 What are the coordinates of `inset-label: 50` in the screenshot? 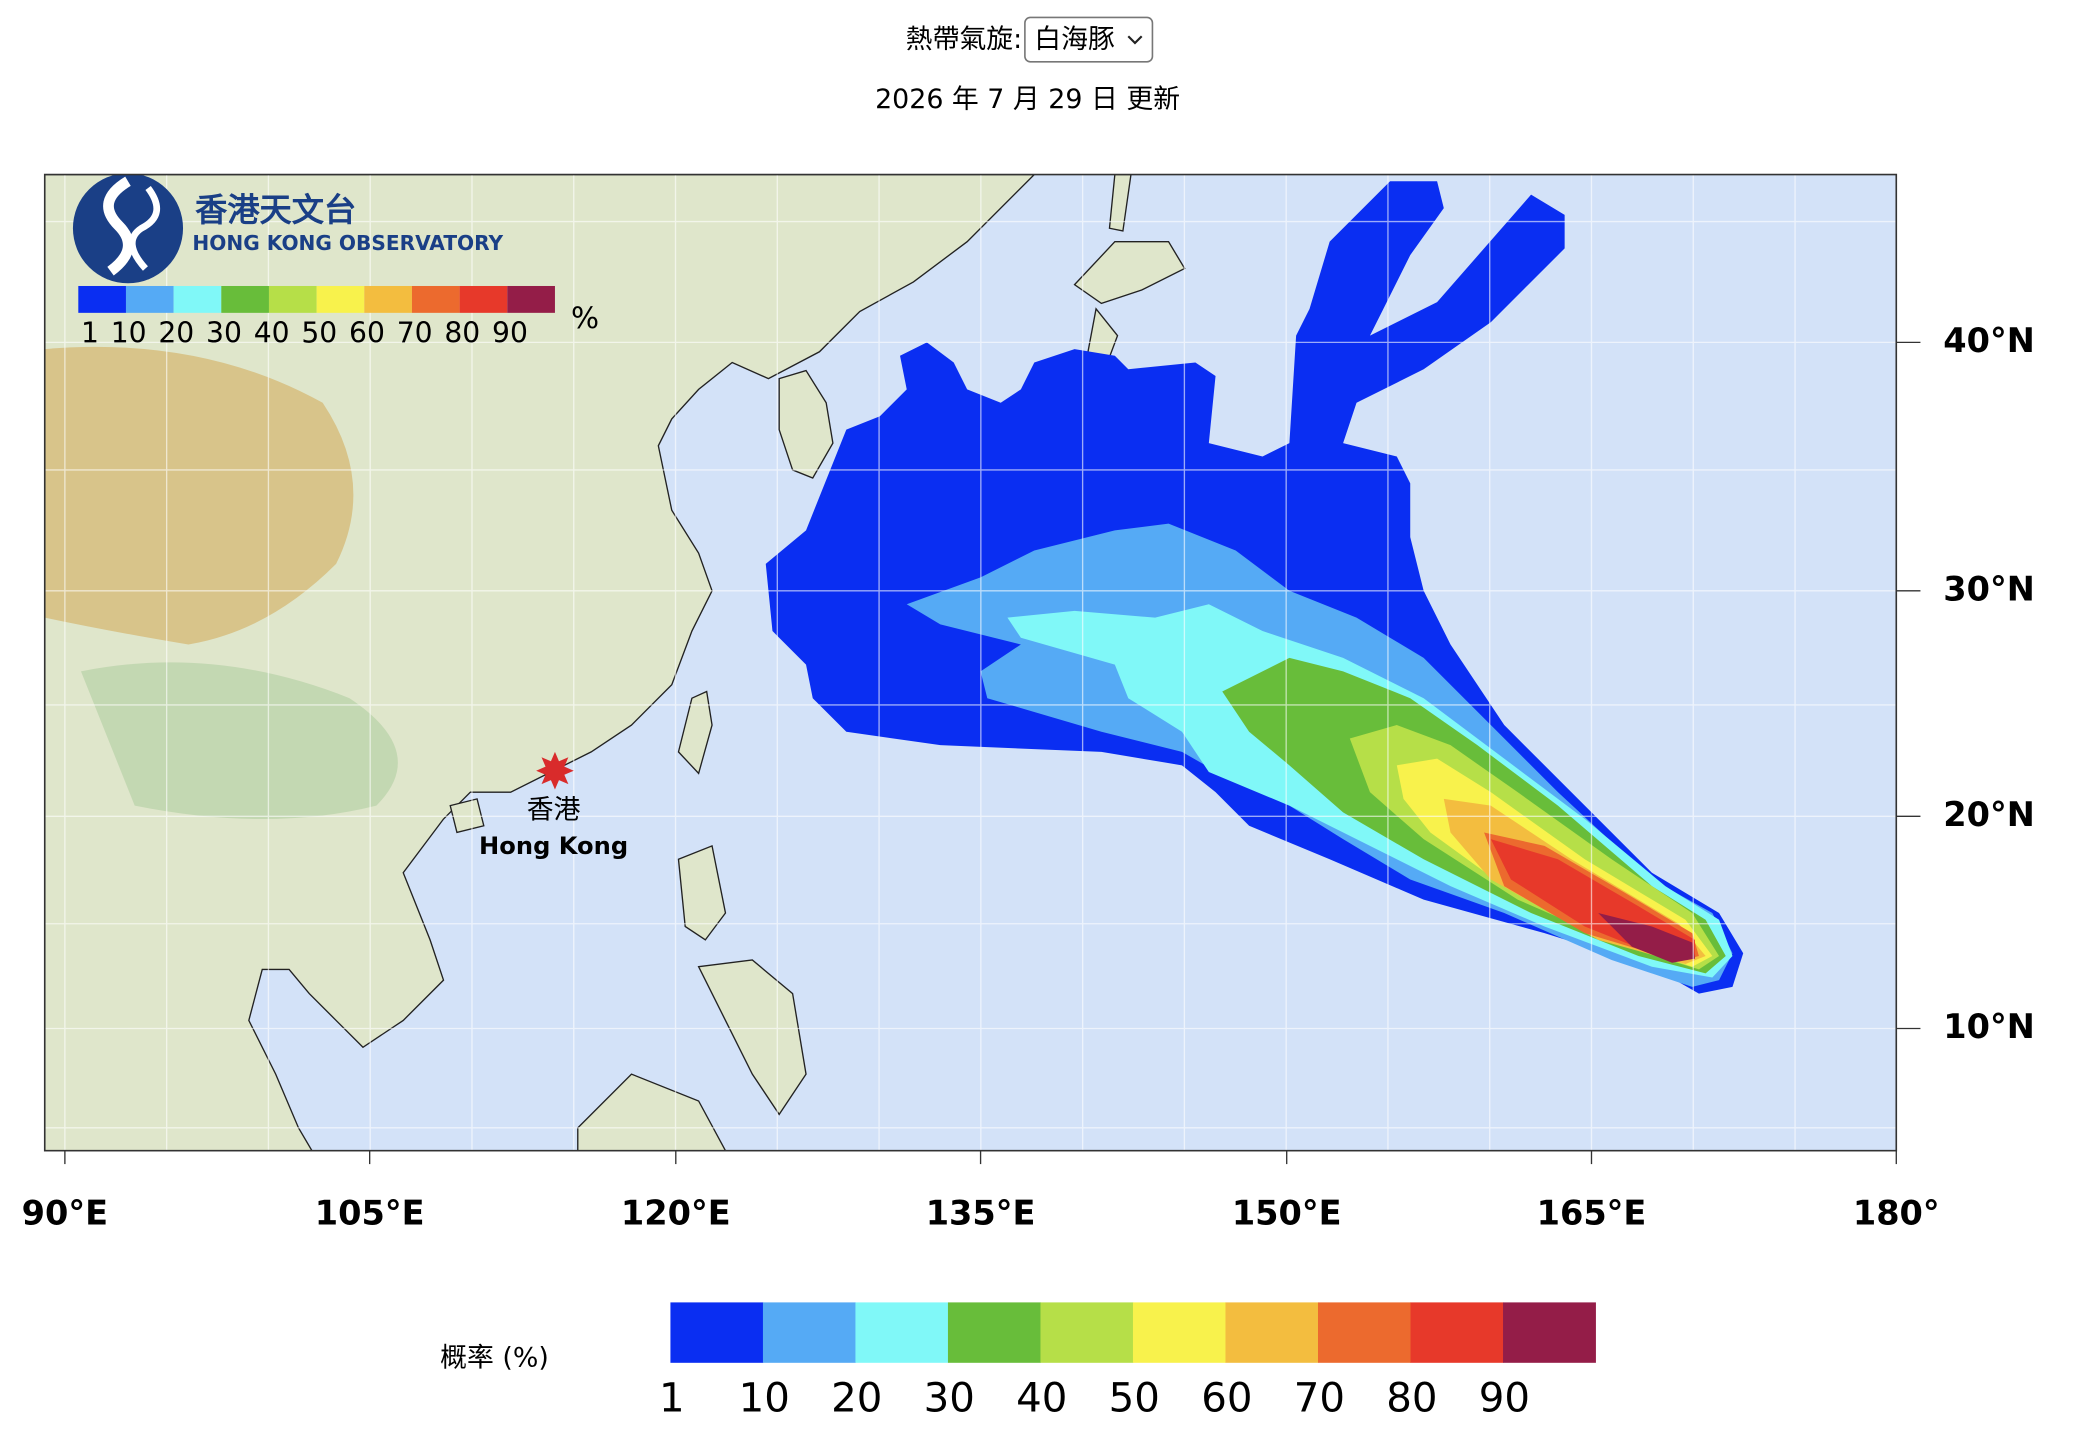 It's located at (319, 332).